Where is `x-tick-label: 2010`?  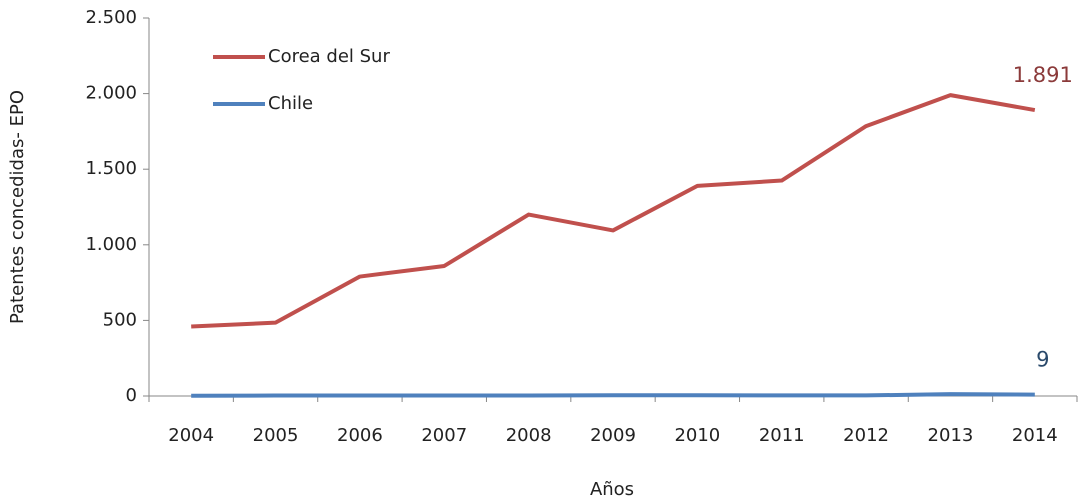
x-tick-label: 2010 is located at coordinates (697, 435).